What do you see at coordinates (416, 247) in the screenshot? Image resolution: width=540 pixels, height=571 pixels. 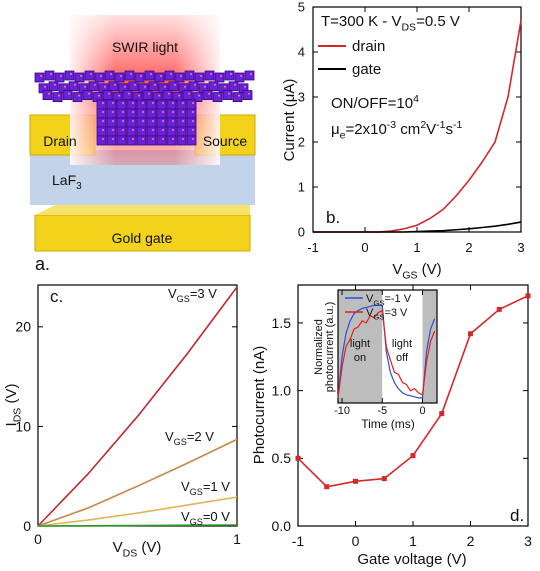 I see `x-tick-label: 1` at bounding box center [416, 247].